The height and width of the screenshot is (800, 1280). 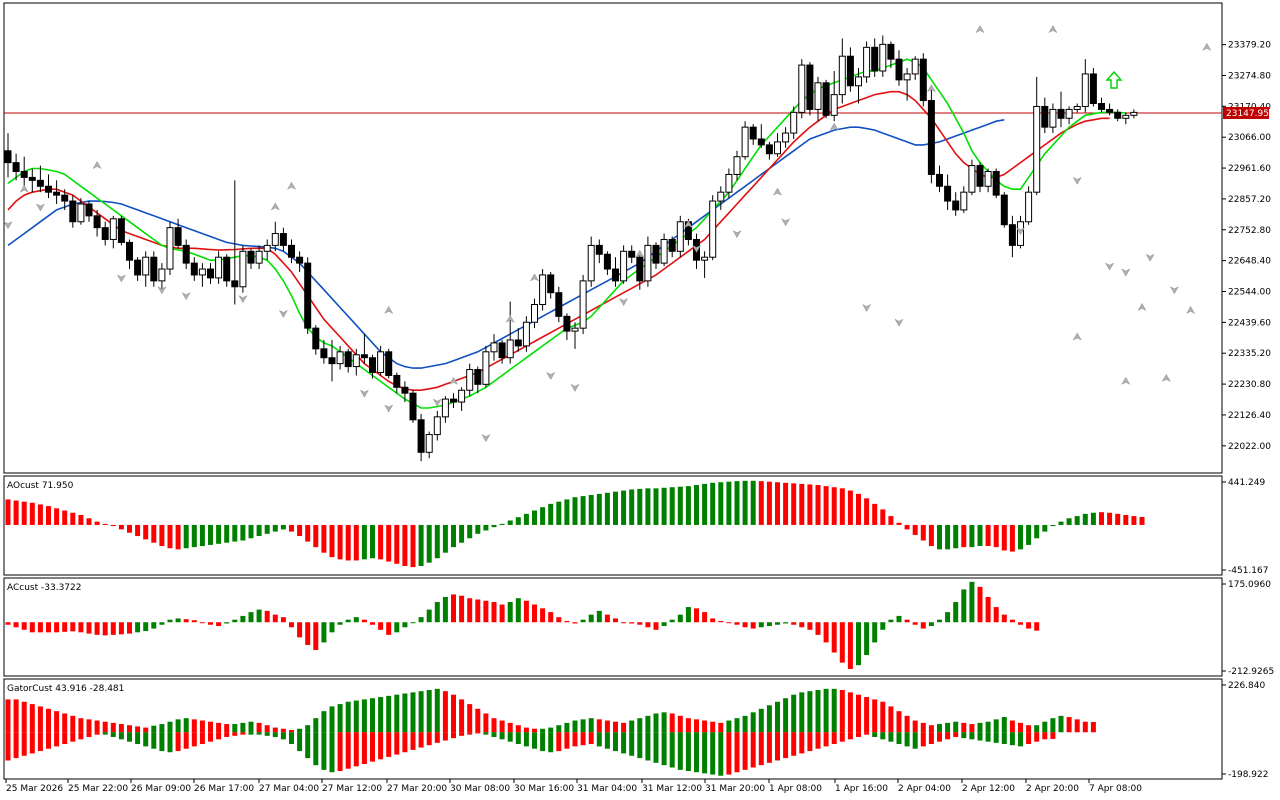 I want to click on ac-pane: ACcust -33.3722 175.0960 -212.9265, so click(x=638, y=627).